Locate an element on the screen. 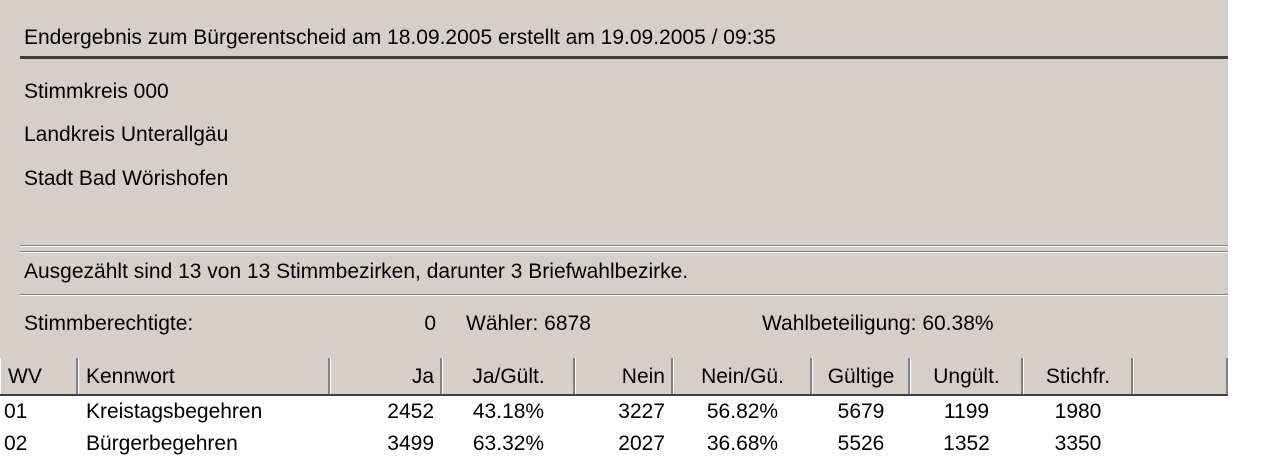 The height and width of the screenshot is (466, 1267). column-header: Gültige is located at coordinates (861, 376).